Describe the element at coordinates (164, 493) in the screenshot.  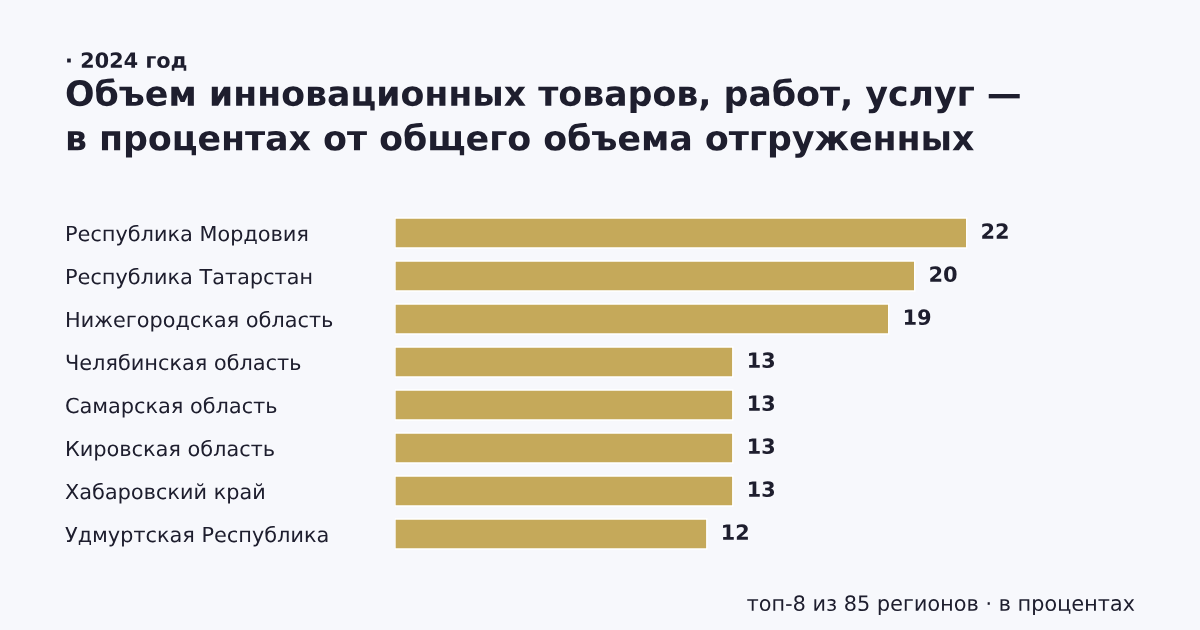
I see `y-tick-label: Хабаровский край` at that location.